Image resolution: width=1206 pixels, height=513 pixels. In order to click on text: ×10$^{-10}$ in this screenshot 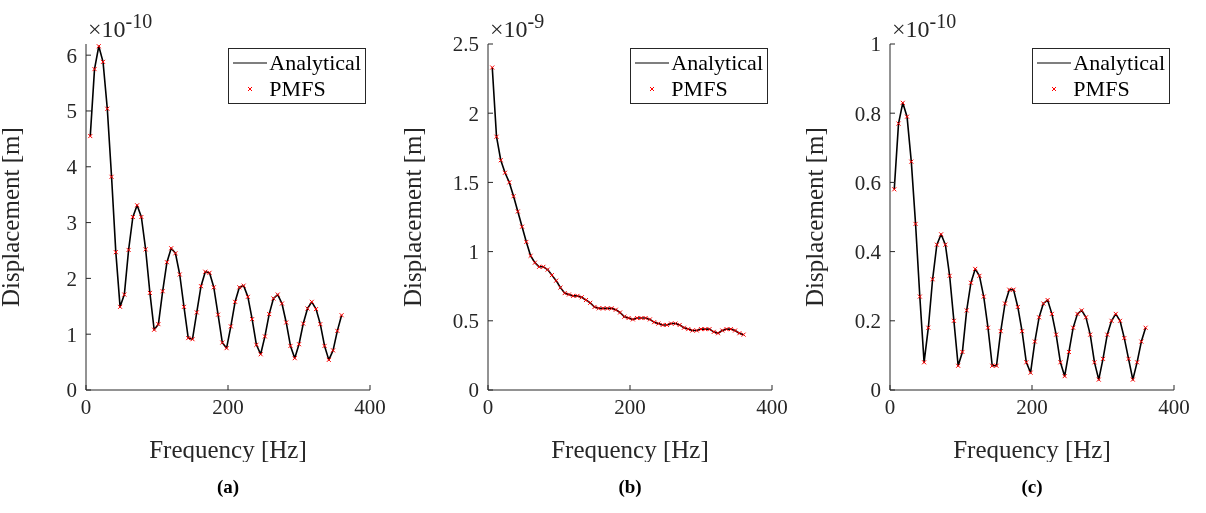, I will do `click(924, 26)`.